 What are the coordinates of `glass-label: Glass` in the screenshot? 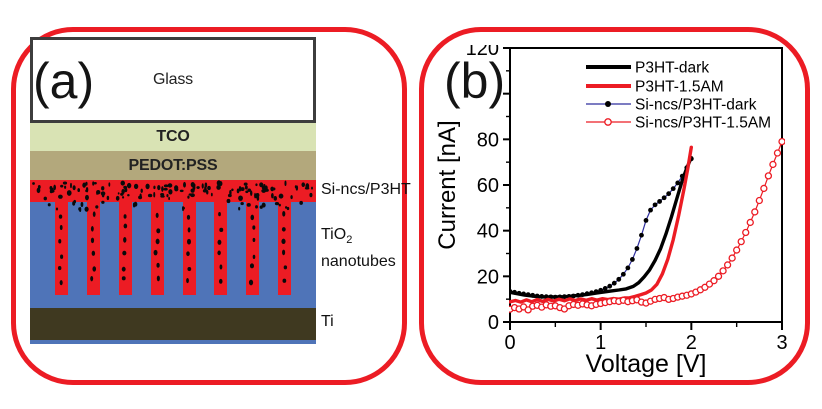 It's located at (173, 79).